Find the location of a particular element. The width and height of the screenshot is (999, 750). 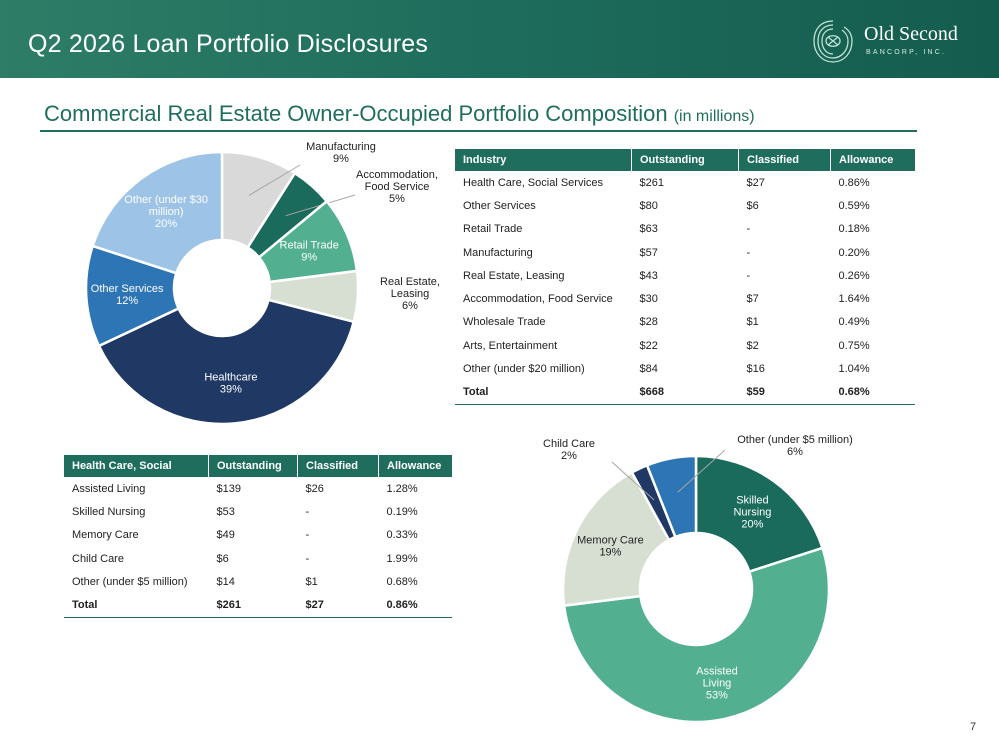

total-cell: $59 is located at coordinates (784, 392).